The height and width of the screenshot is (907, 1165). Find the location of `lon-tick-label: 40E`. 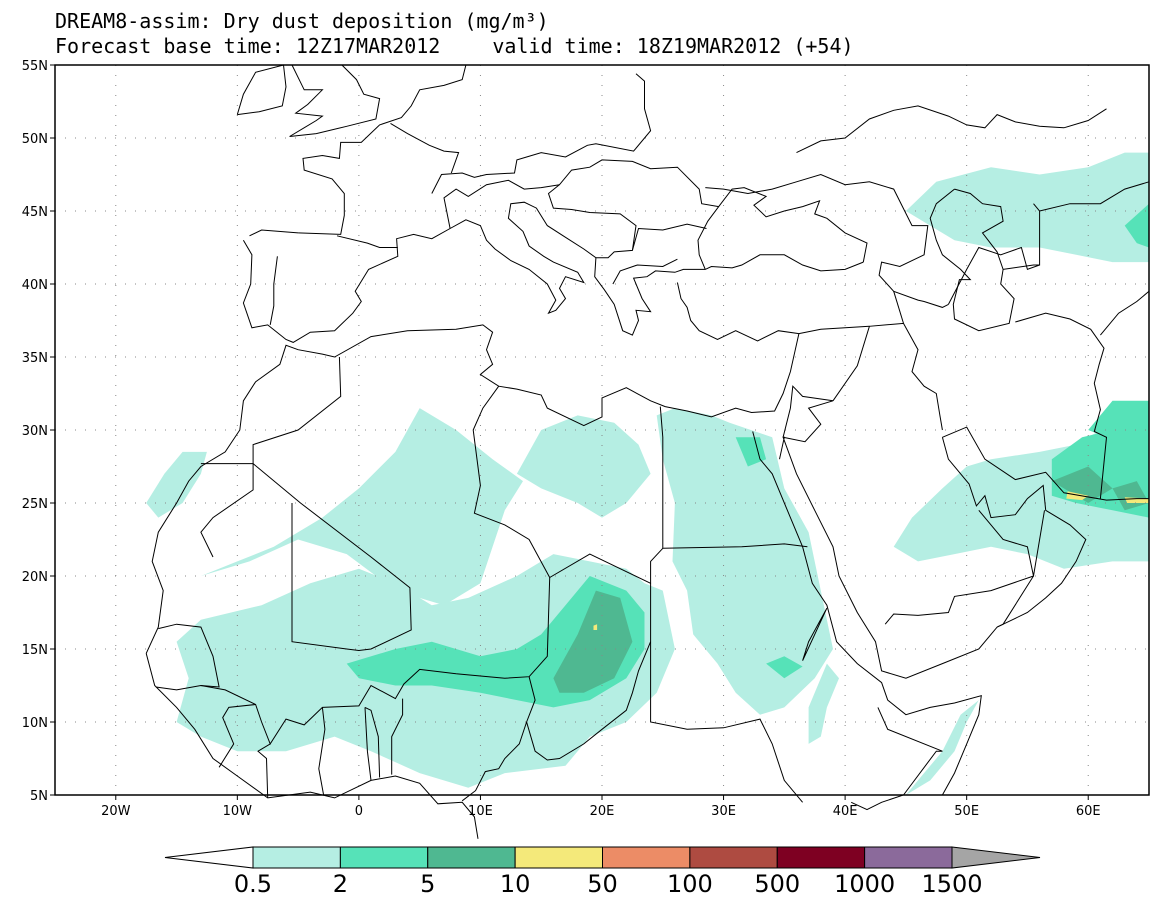

lon-tick-label: 40E is located at coordinates (845, 811).